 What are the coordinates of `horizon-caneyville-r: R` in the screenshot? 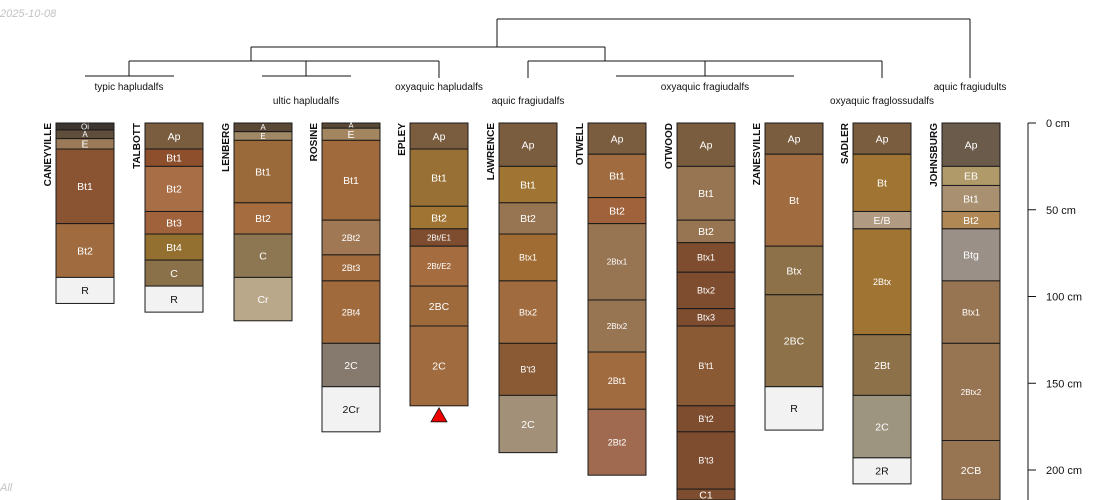 It's located at (85, 290).